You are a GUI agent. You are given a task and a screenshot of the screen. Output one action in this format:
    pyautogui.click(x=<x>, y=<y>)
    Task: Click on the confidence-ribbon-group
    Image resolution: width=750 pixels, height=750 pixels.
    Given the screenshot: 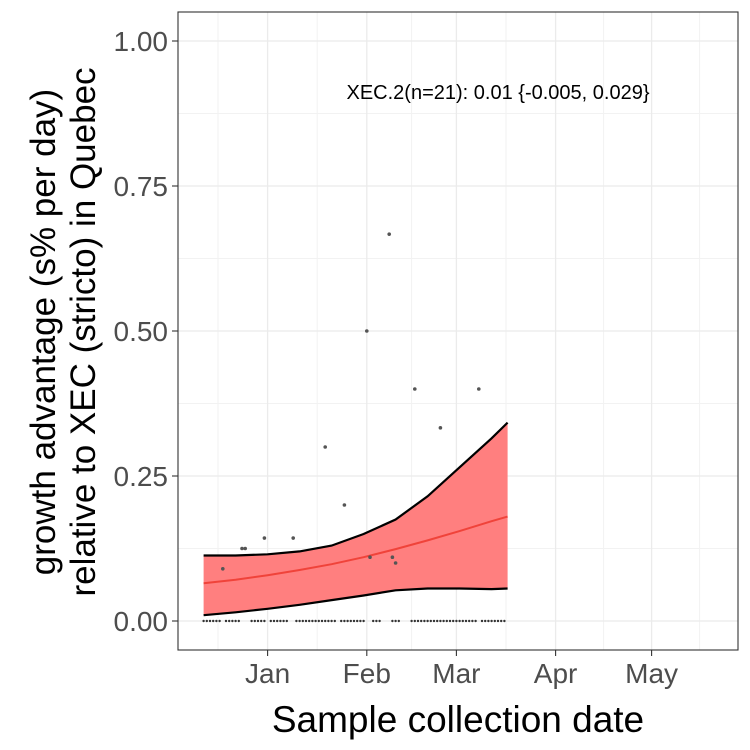 What is the action you would take?
    pyautogui.click(x=356, y=519)
    